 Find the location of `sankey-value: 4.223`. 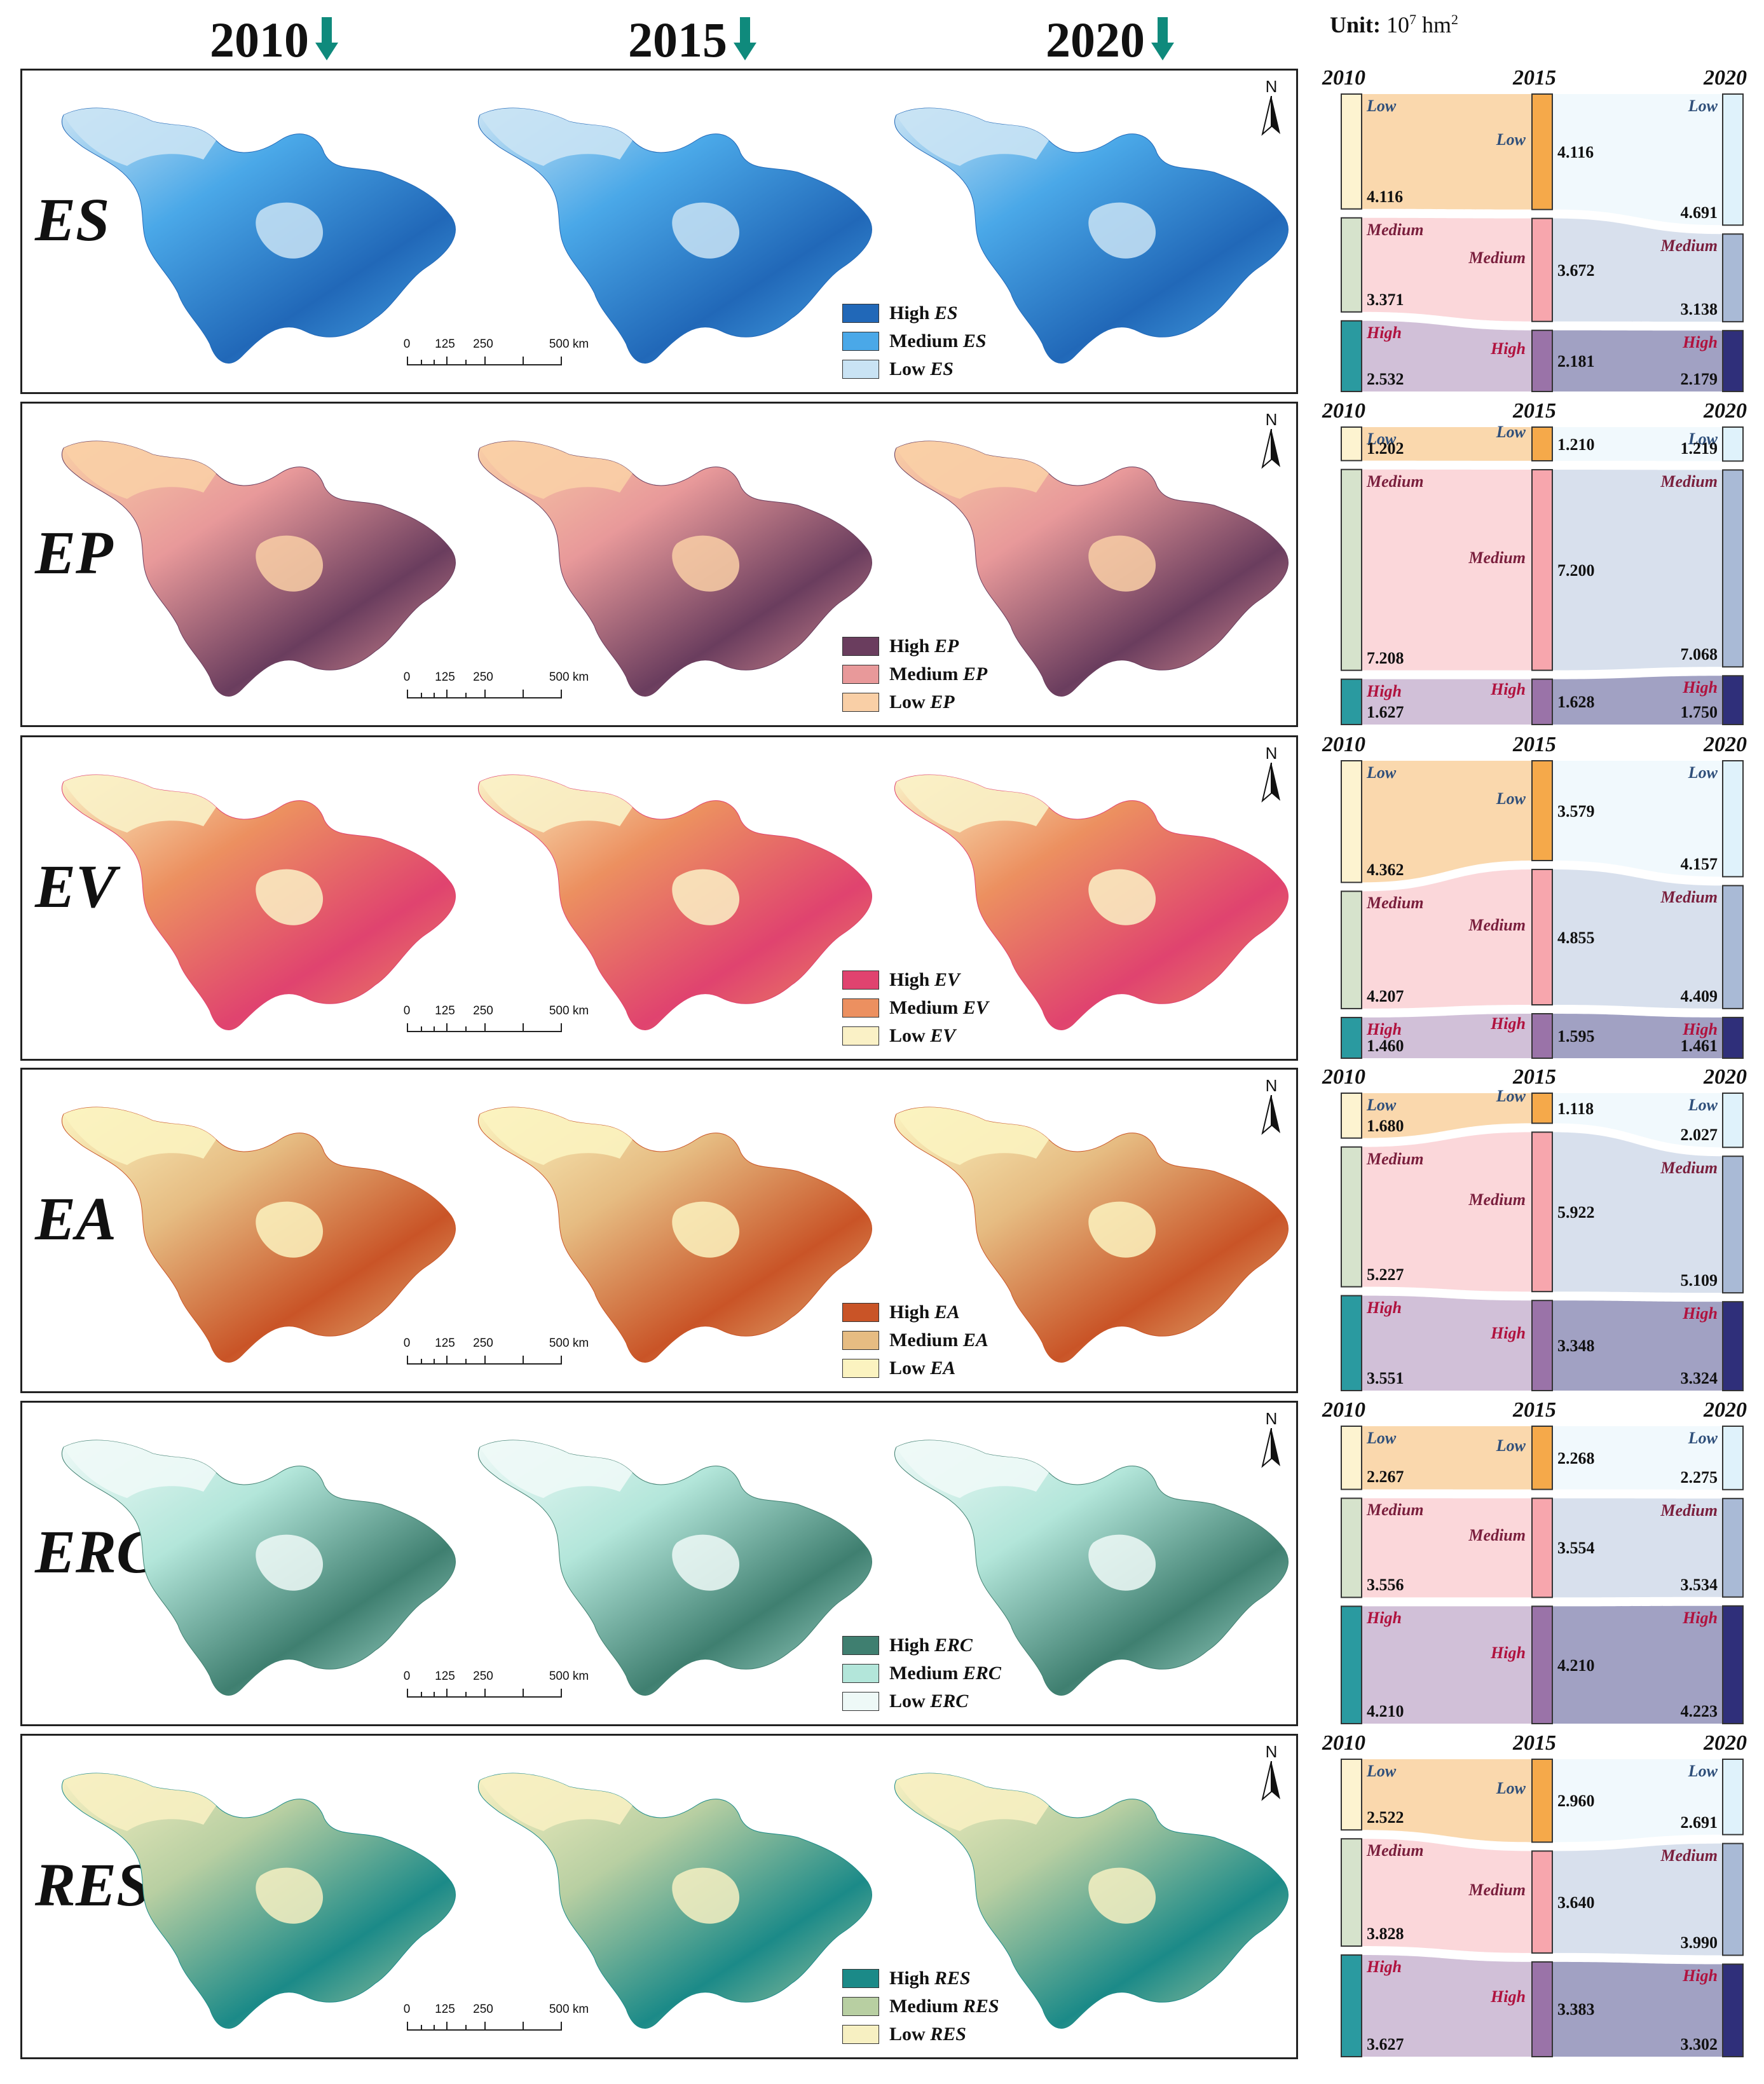

sankey-value: 4.223 is located at coordinates (1699, 1711).